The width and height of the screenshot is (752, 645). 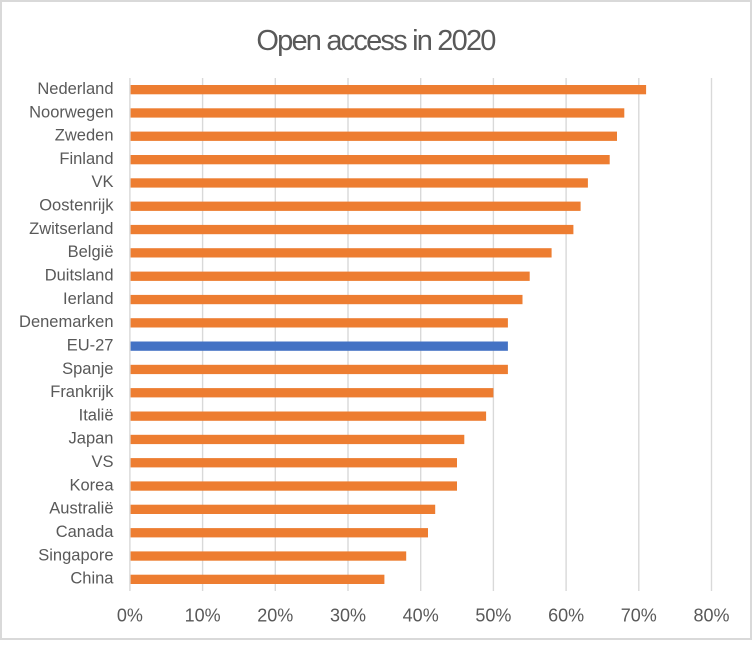 I want to click on svg-text: België, so click(x=91, y=252).